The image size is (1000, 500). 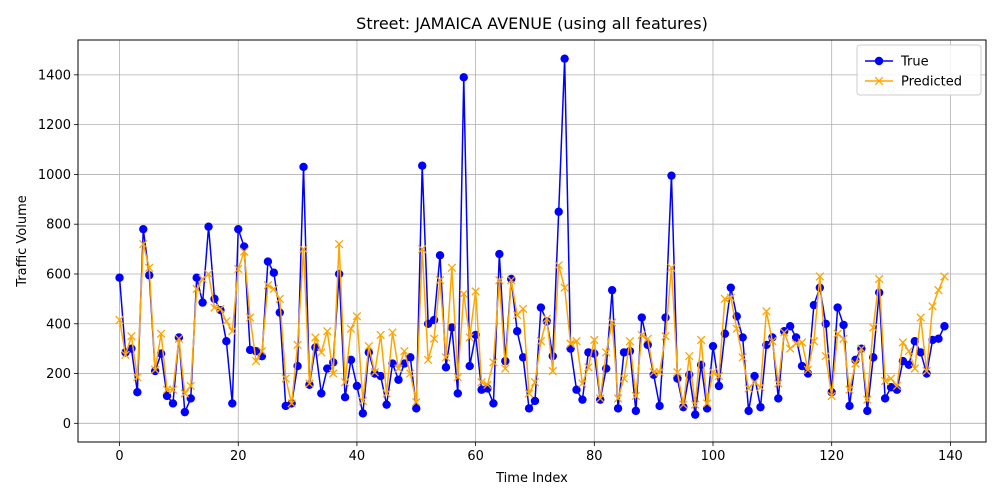 I want to click on y-axis-ticks: 0 200 400 600 800 1000 1200 1400, so click(x=58, y=250).